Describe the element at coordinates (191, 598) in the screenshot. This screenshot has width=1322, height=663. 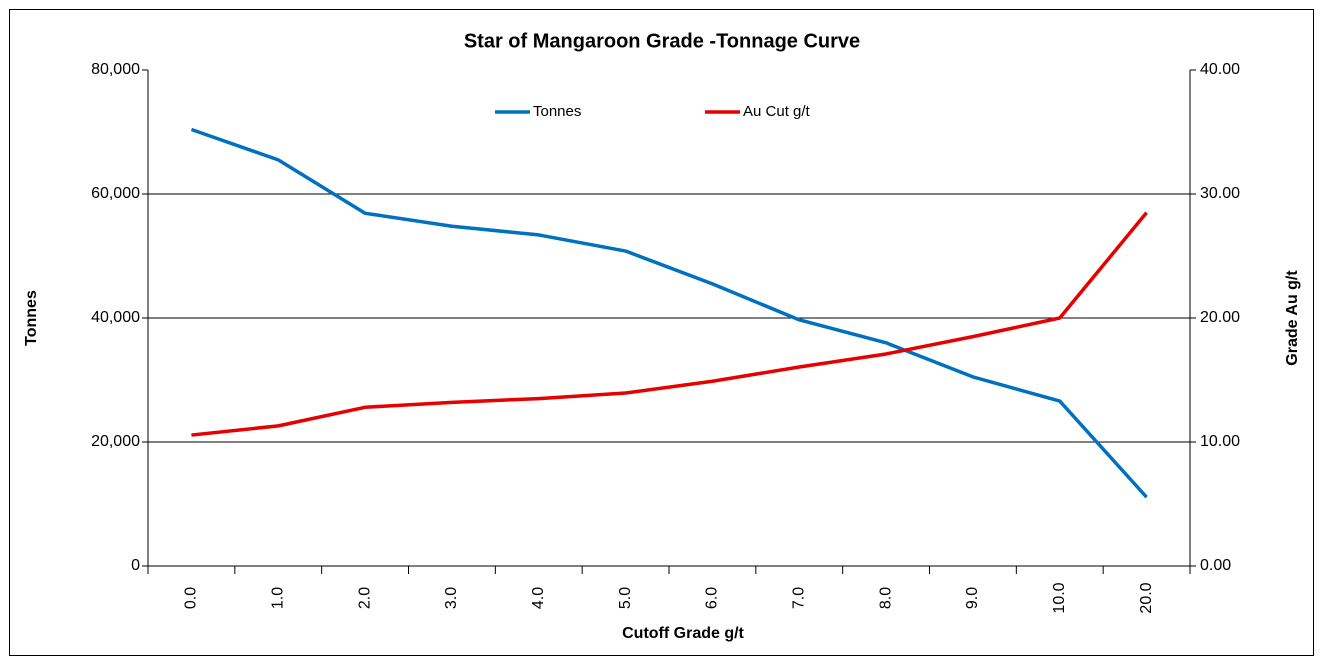
I see `x-tick-label: 0.0` at that location.